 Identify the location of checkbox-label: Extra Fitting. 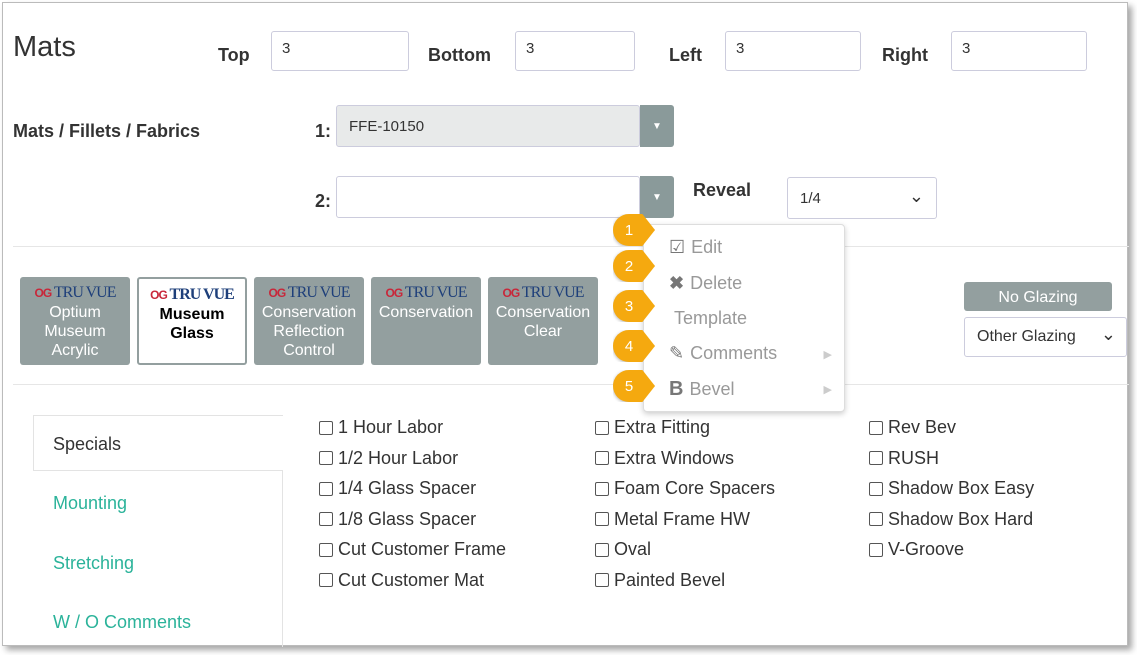
(662, 427).